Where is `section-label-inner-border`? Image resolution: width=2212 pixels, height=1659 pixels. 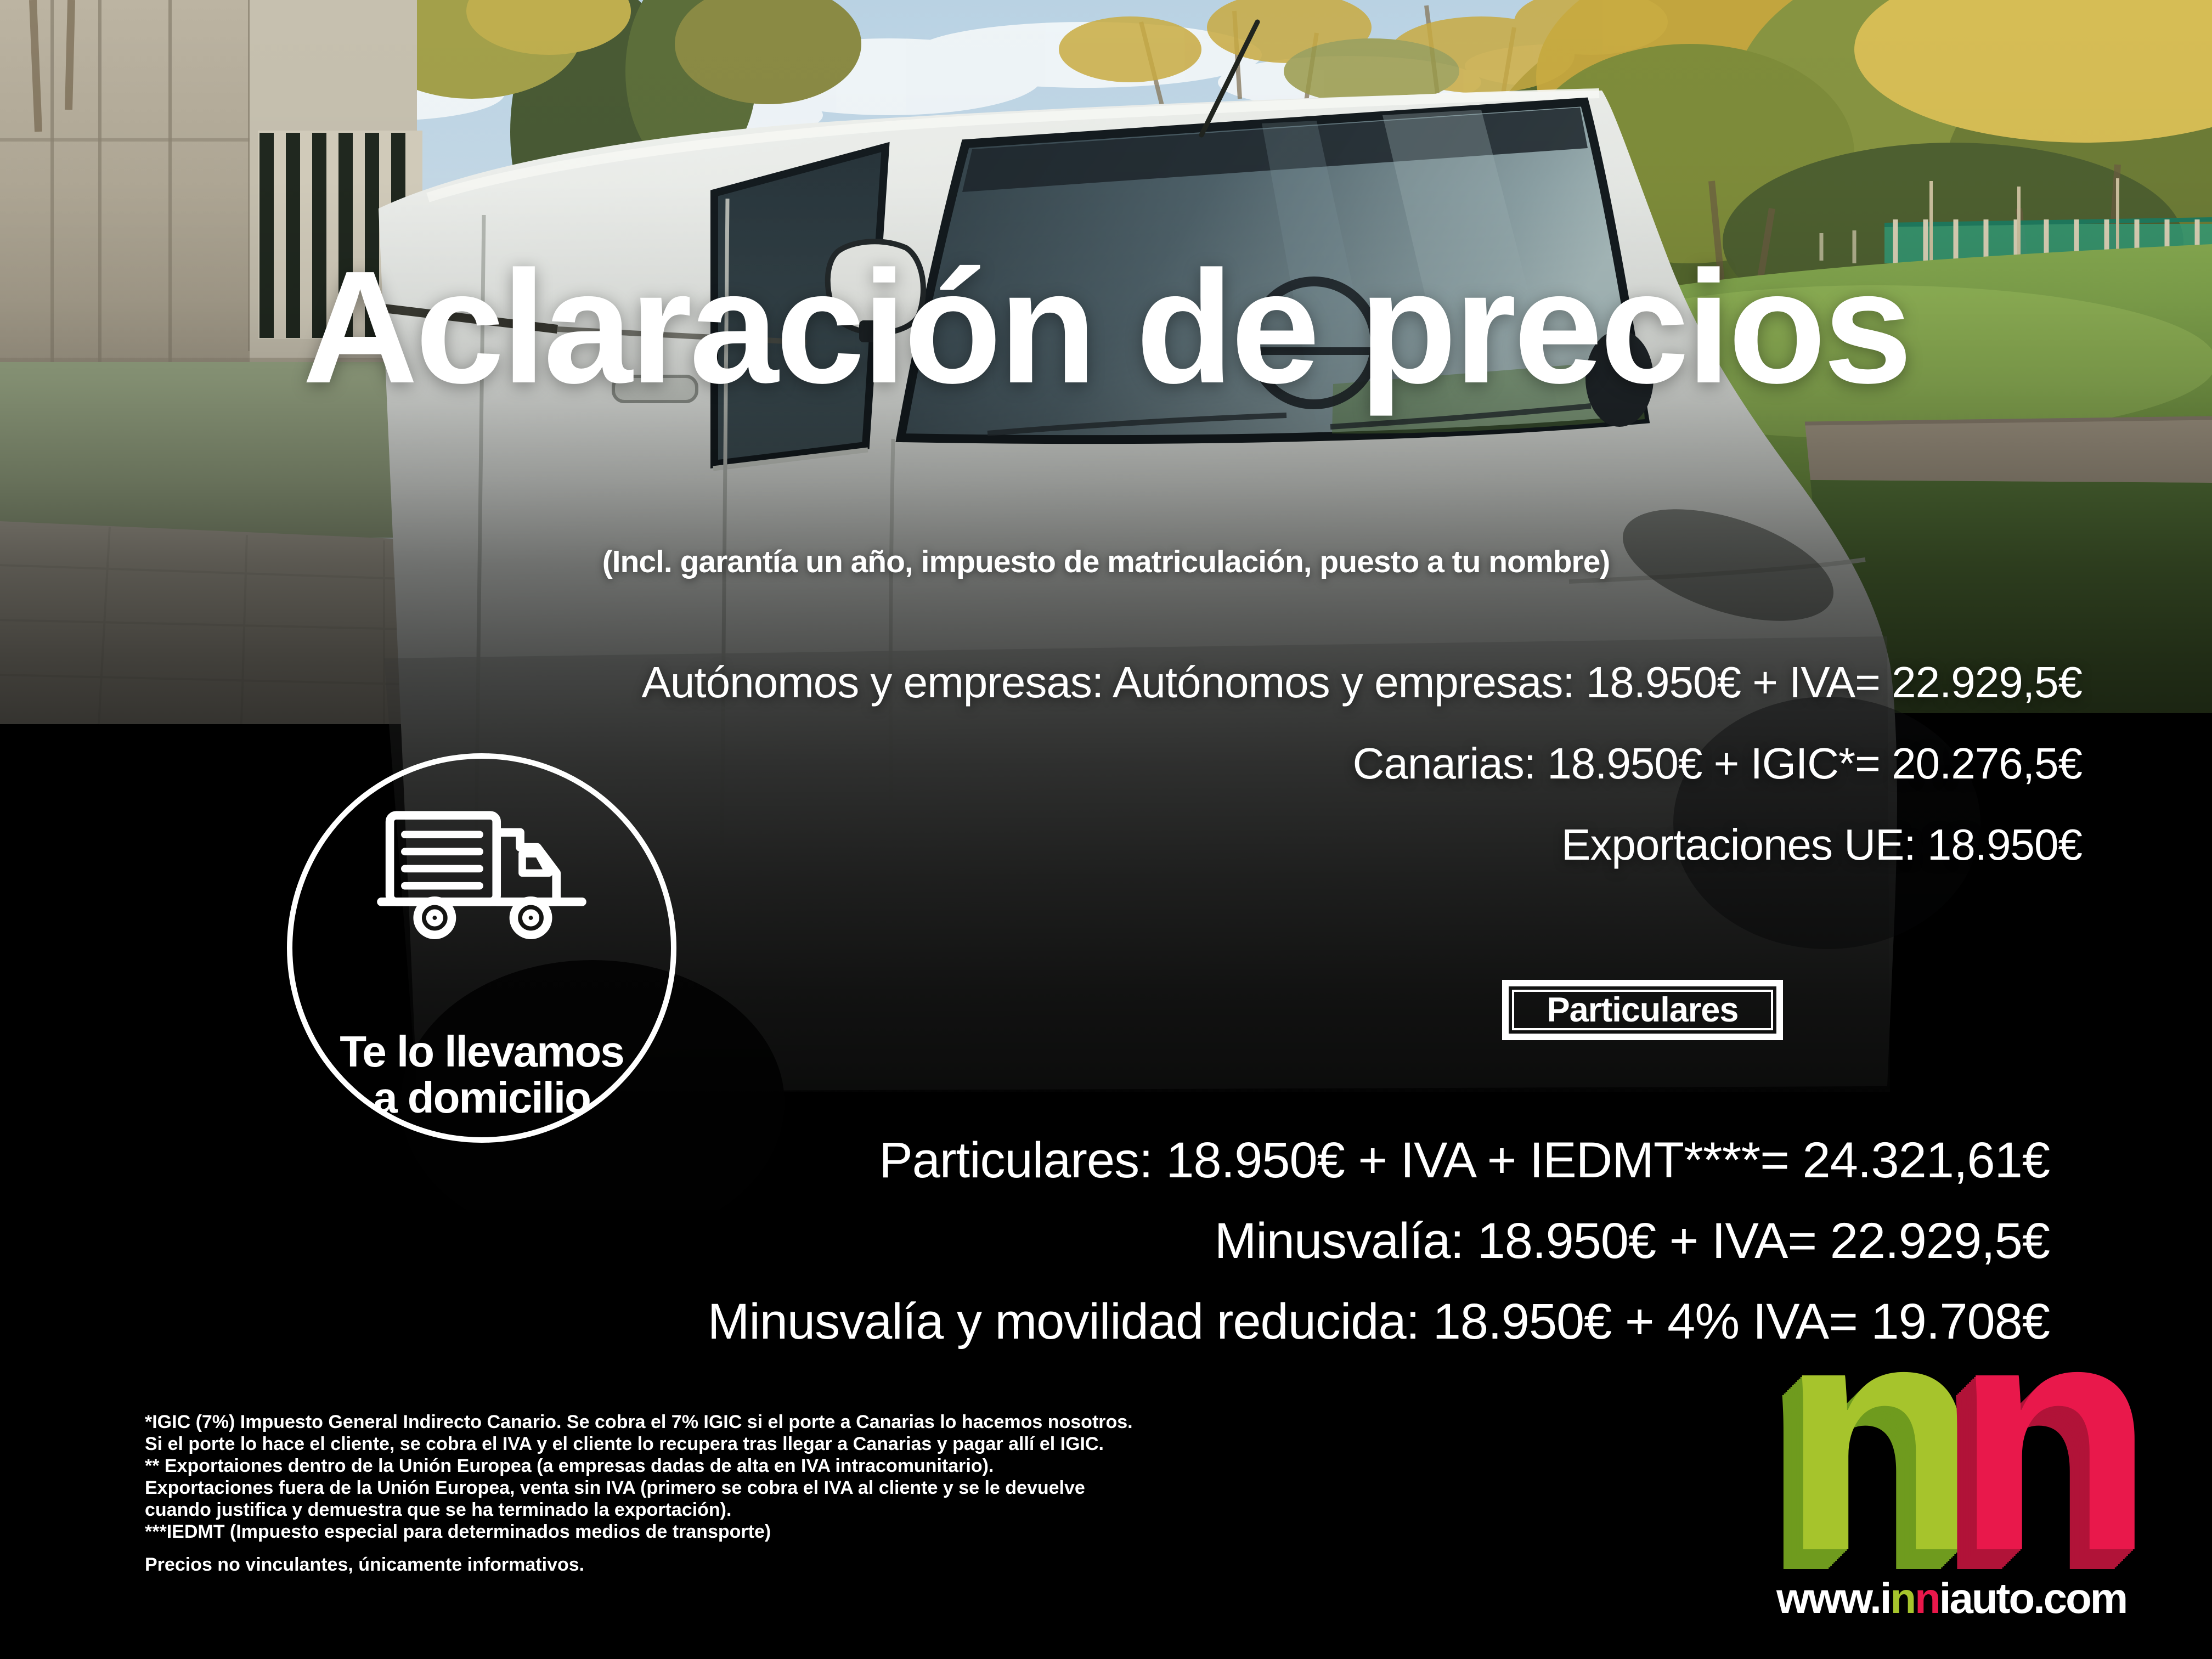 section-label-inner-border is located at coordinates (1642, 1010).